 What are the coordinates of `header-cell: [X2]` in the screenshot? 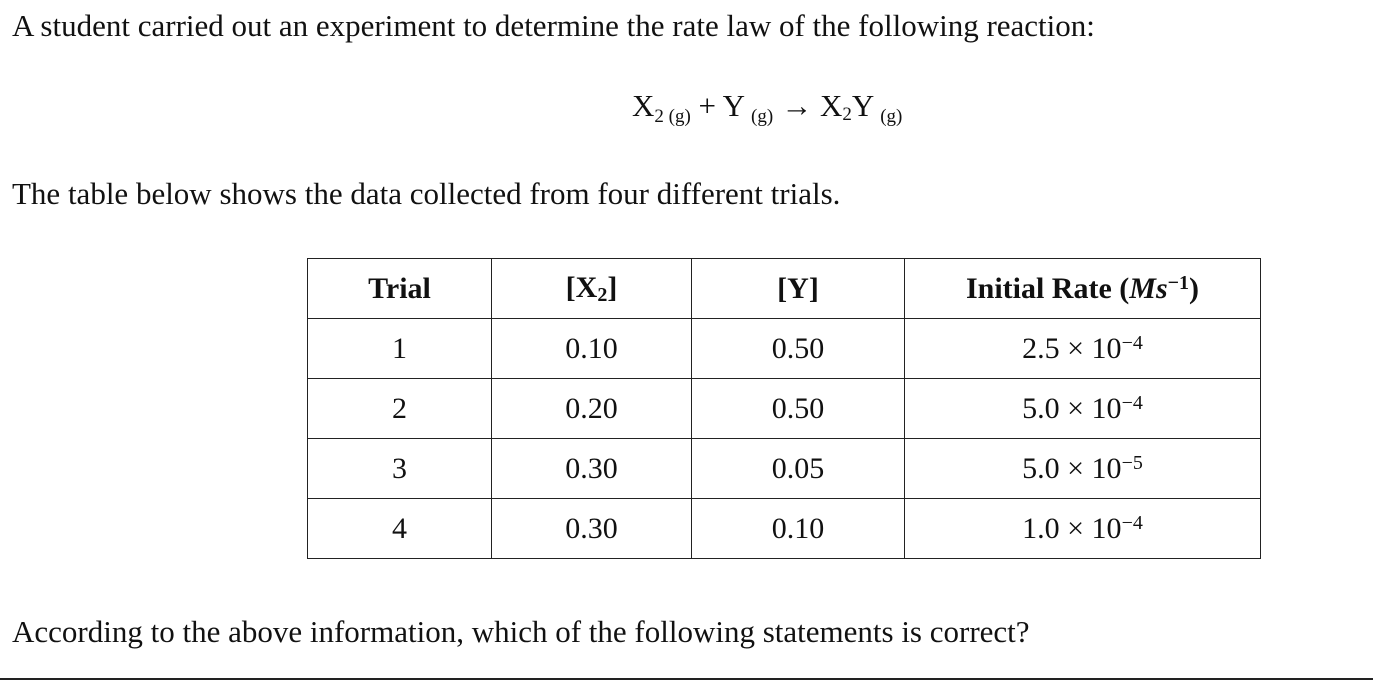 It's located at (591, 288).